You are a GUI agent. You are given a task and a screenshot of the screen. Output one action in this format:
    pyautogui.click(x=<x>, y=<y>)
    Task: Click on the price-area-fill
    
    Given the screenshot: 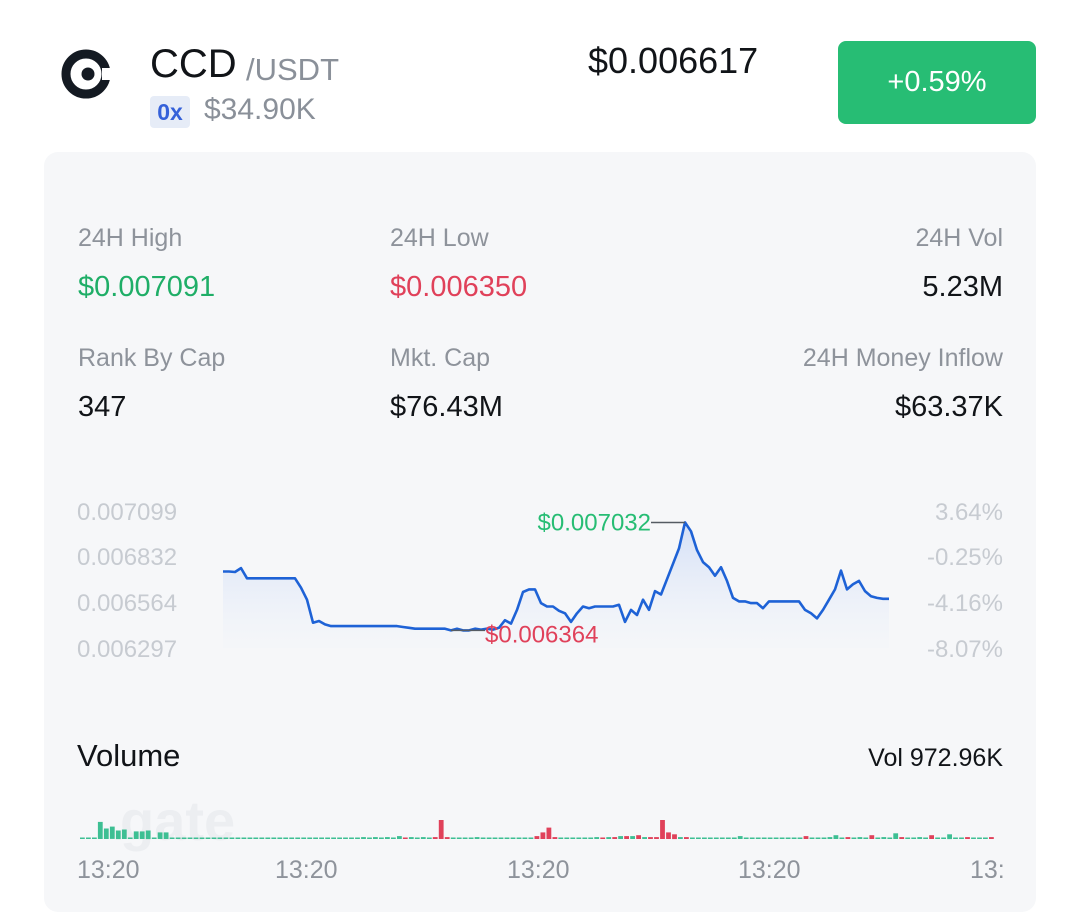 What is the action you would take?
    pyautogui.click(x=556, y=585)
    